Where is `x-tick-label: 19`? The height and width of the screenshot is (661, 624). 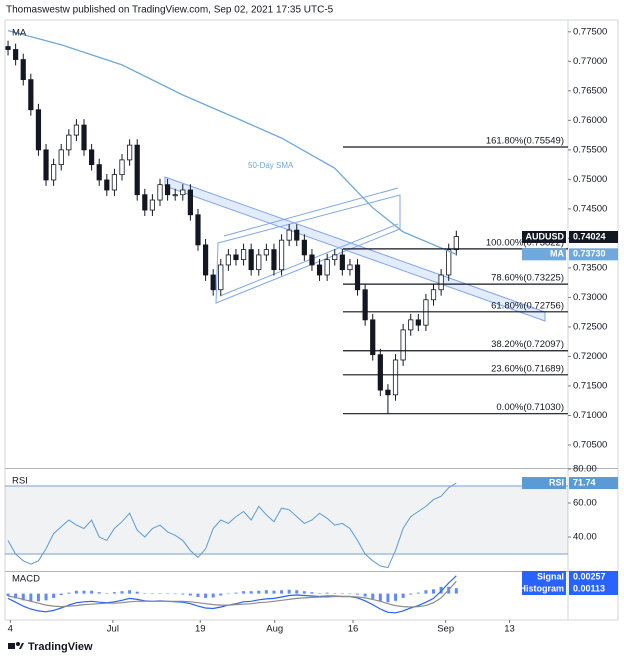
x-tick-label: 19 is located at coordinates (200, 629).